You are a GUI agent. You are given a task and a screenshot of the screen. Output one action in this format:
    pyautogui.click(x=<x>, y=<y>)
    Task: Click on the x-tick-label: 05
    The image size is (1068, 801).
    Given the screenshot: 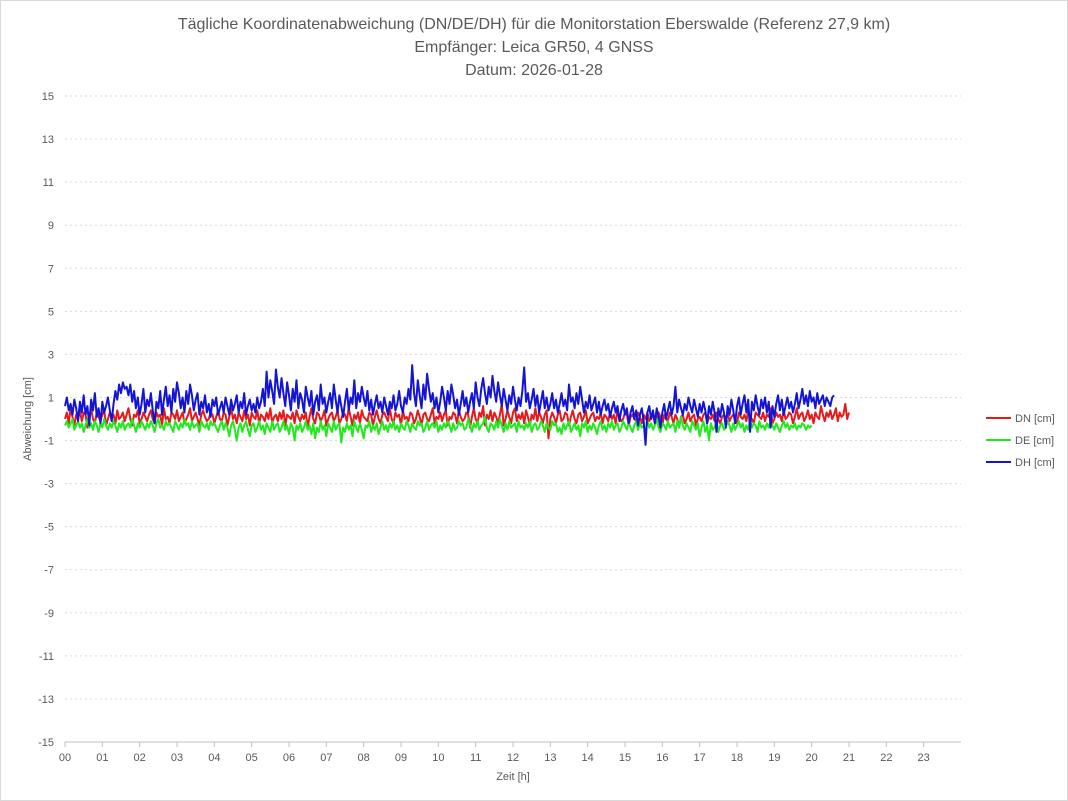 What is the action you would take?
    pyautogui.click(x=252, y=758)
    